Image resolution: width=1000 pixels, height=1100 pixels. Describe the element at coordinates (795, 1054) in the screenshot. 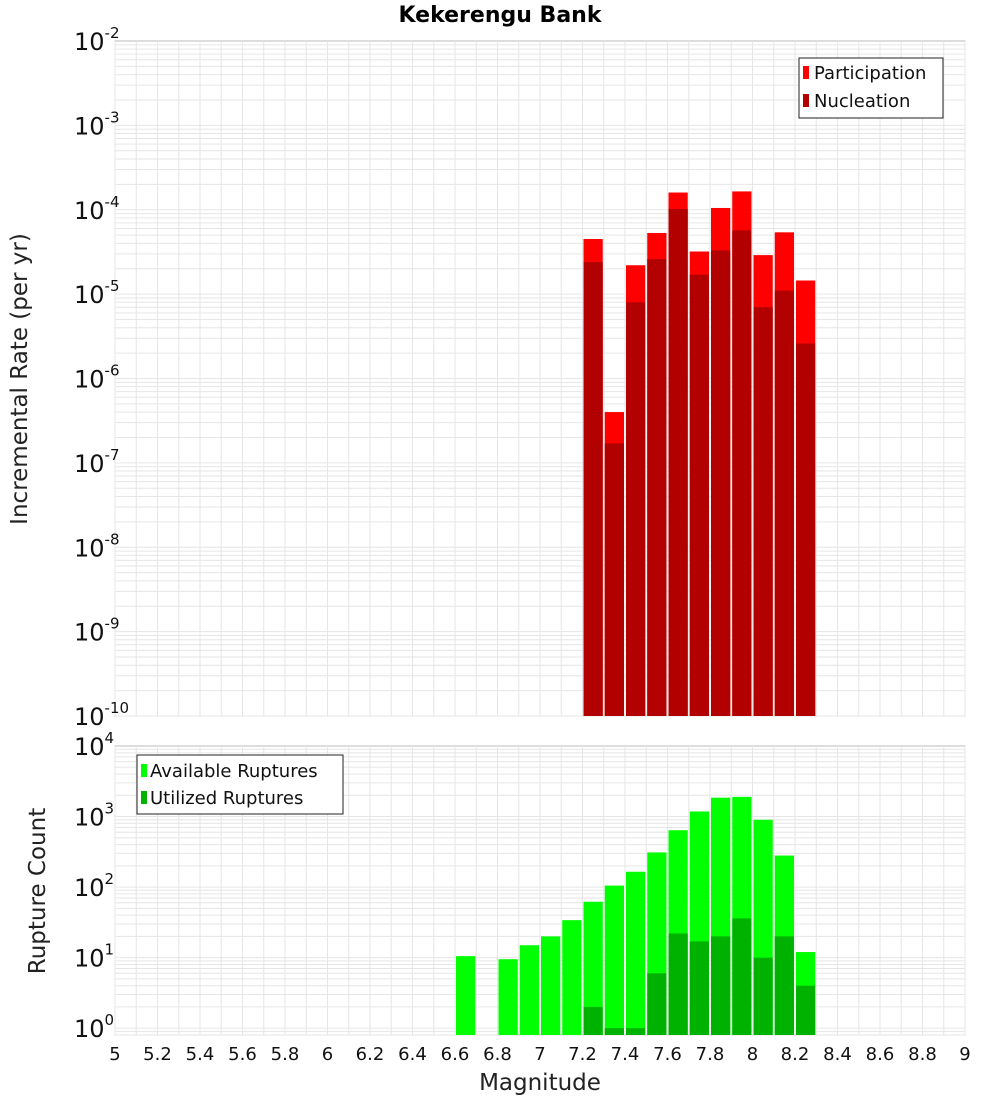

I see `x-tick-label: 8.2` at that location.